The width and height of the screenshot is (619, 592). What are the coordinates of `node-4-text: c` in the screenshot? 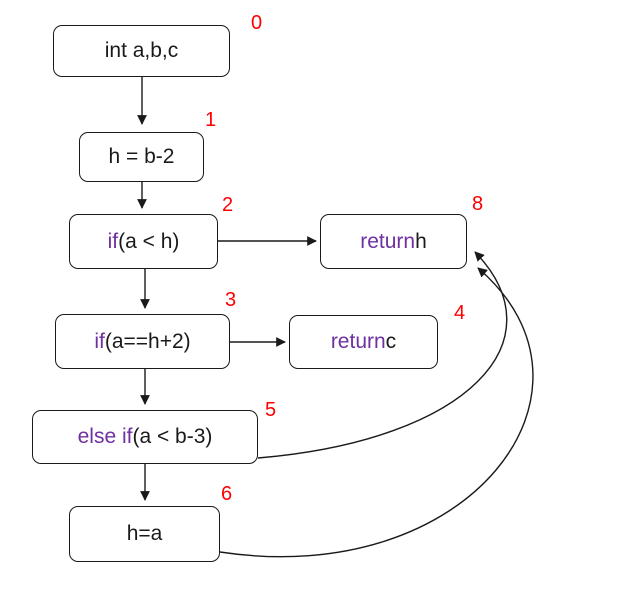 It's located at (391, 341).